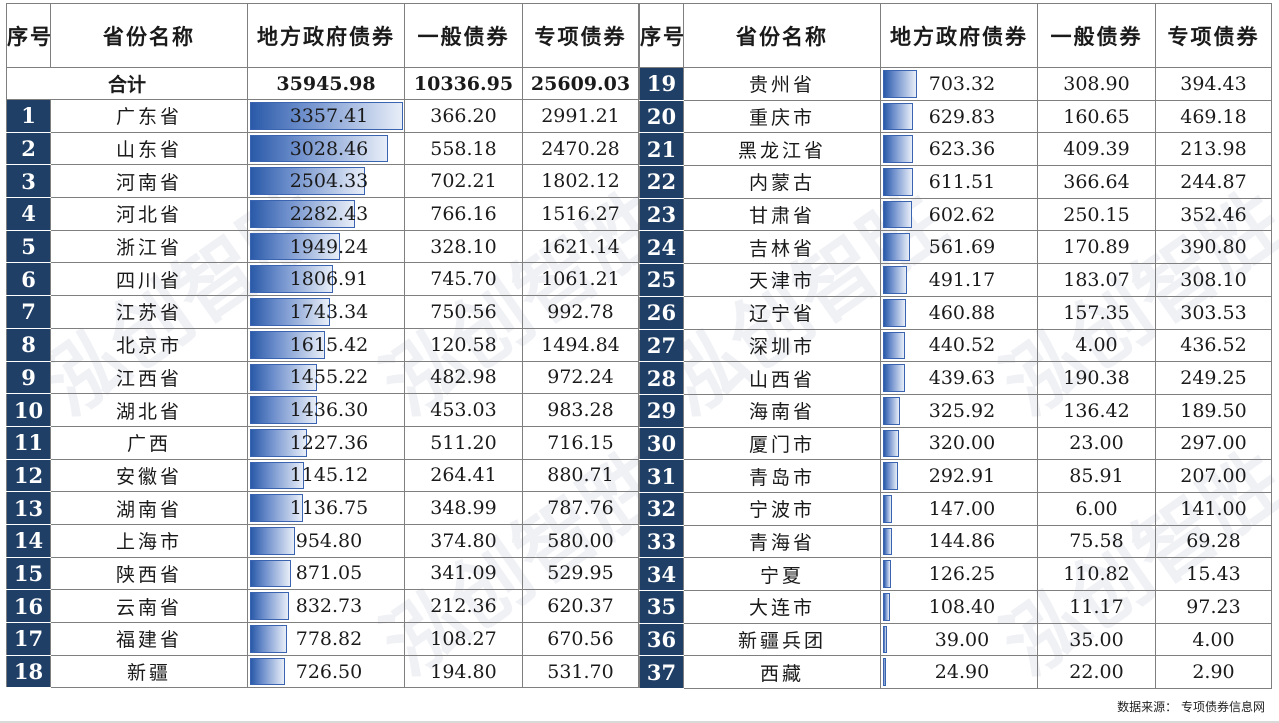 The height and width of the screenshot is (723, 1279). Describe the element at coordinates (326, 540) in the screenshot. I see `local-gov-bonds-cell: 954.80` at that location.